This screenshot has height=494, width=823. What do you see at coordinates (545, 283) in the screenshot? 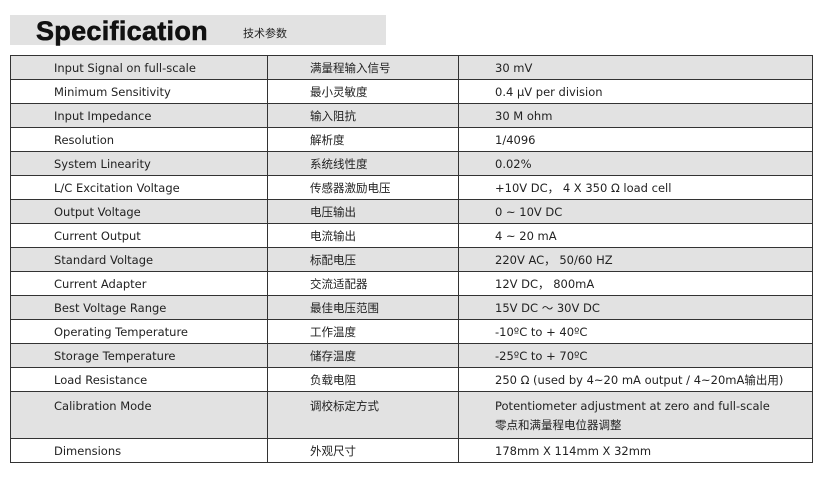
I see `spec-value-text: 12V DC， 800mA` at bounding box center [545, 283].